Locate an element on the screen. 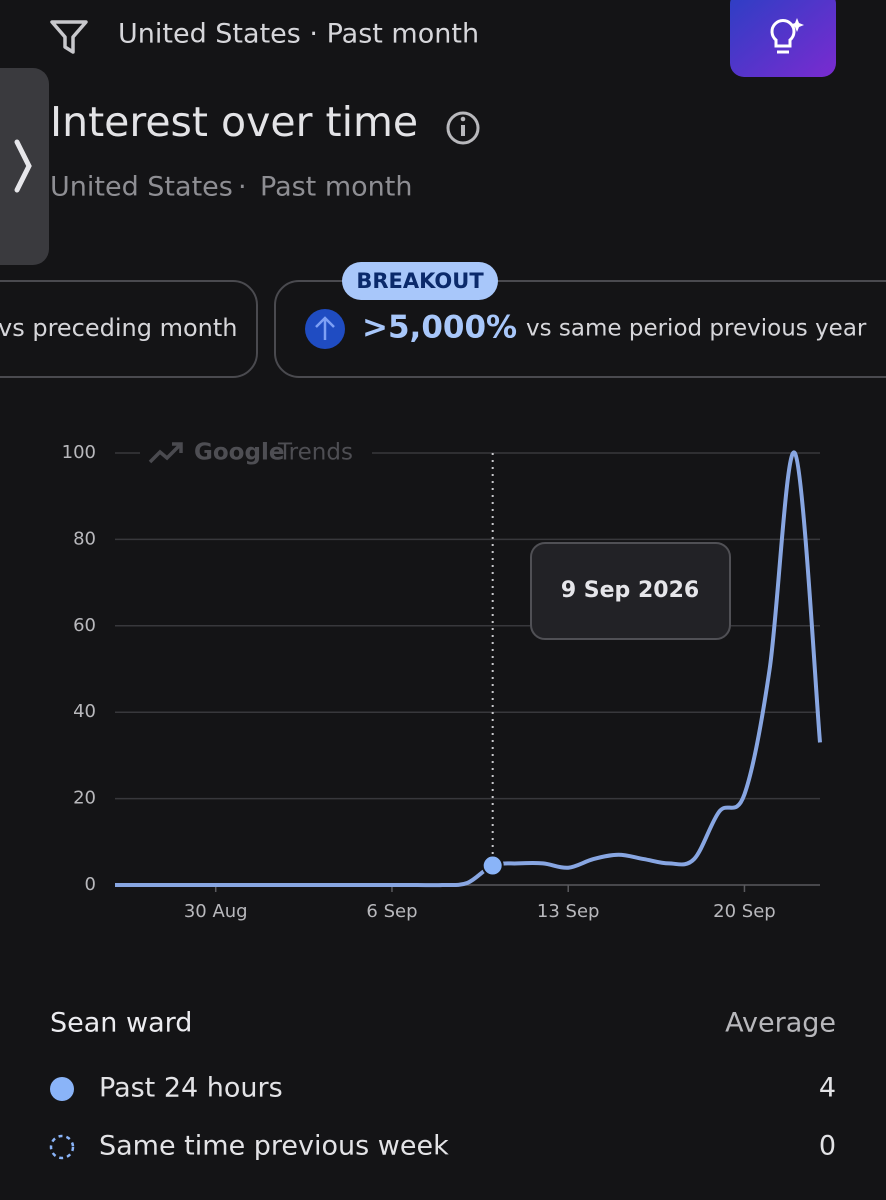 This screenshot has width=886, height=1200. card-text: vs preceding month is located at coordinates (119, 328).